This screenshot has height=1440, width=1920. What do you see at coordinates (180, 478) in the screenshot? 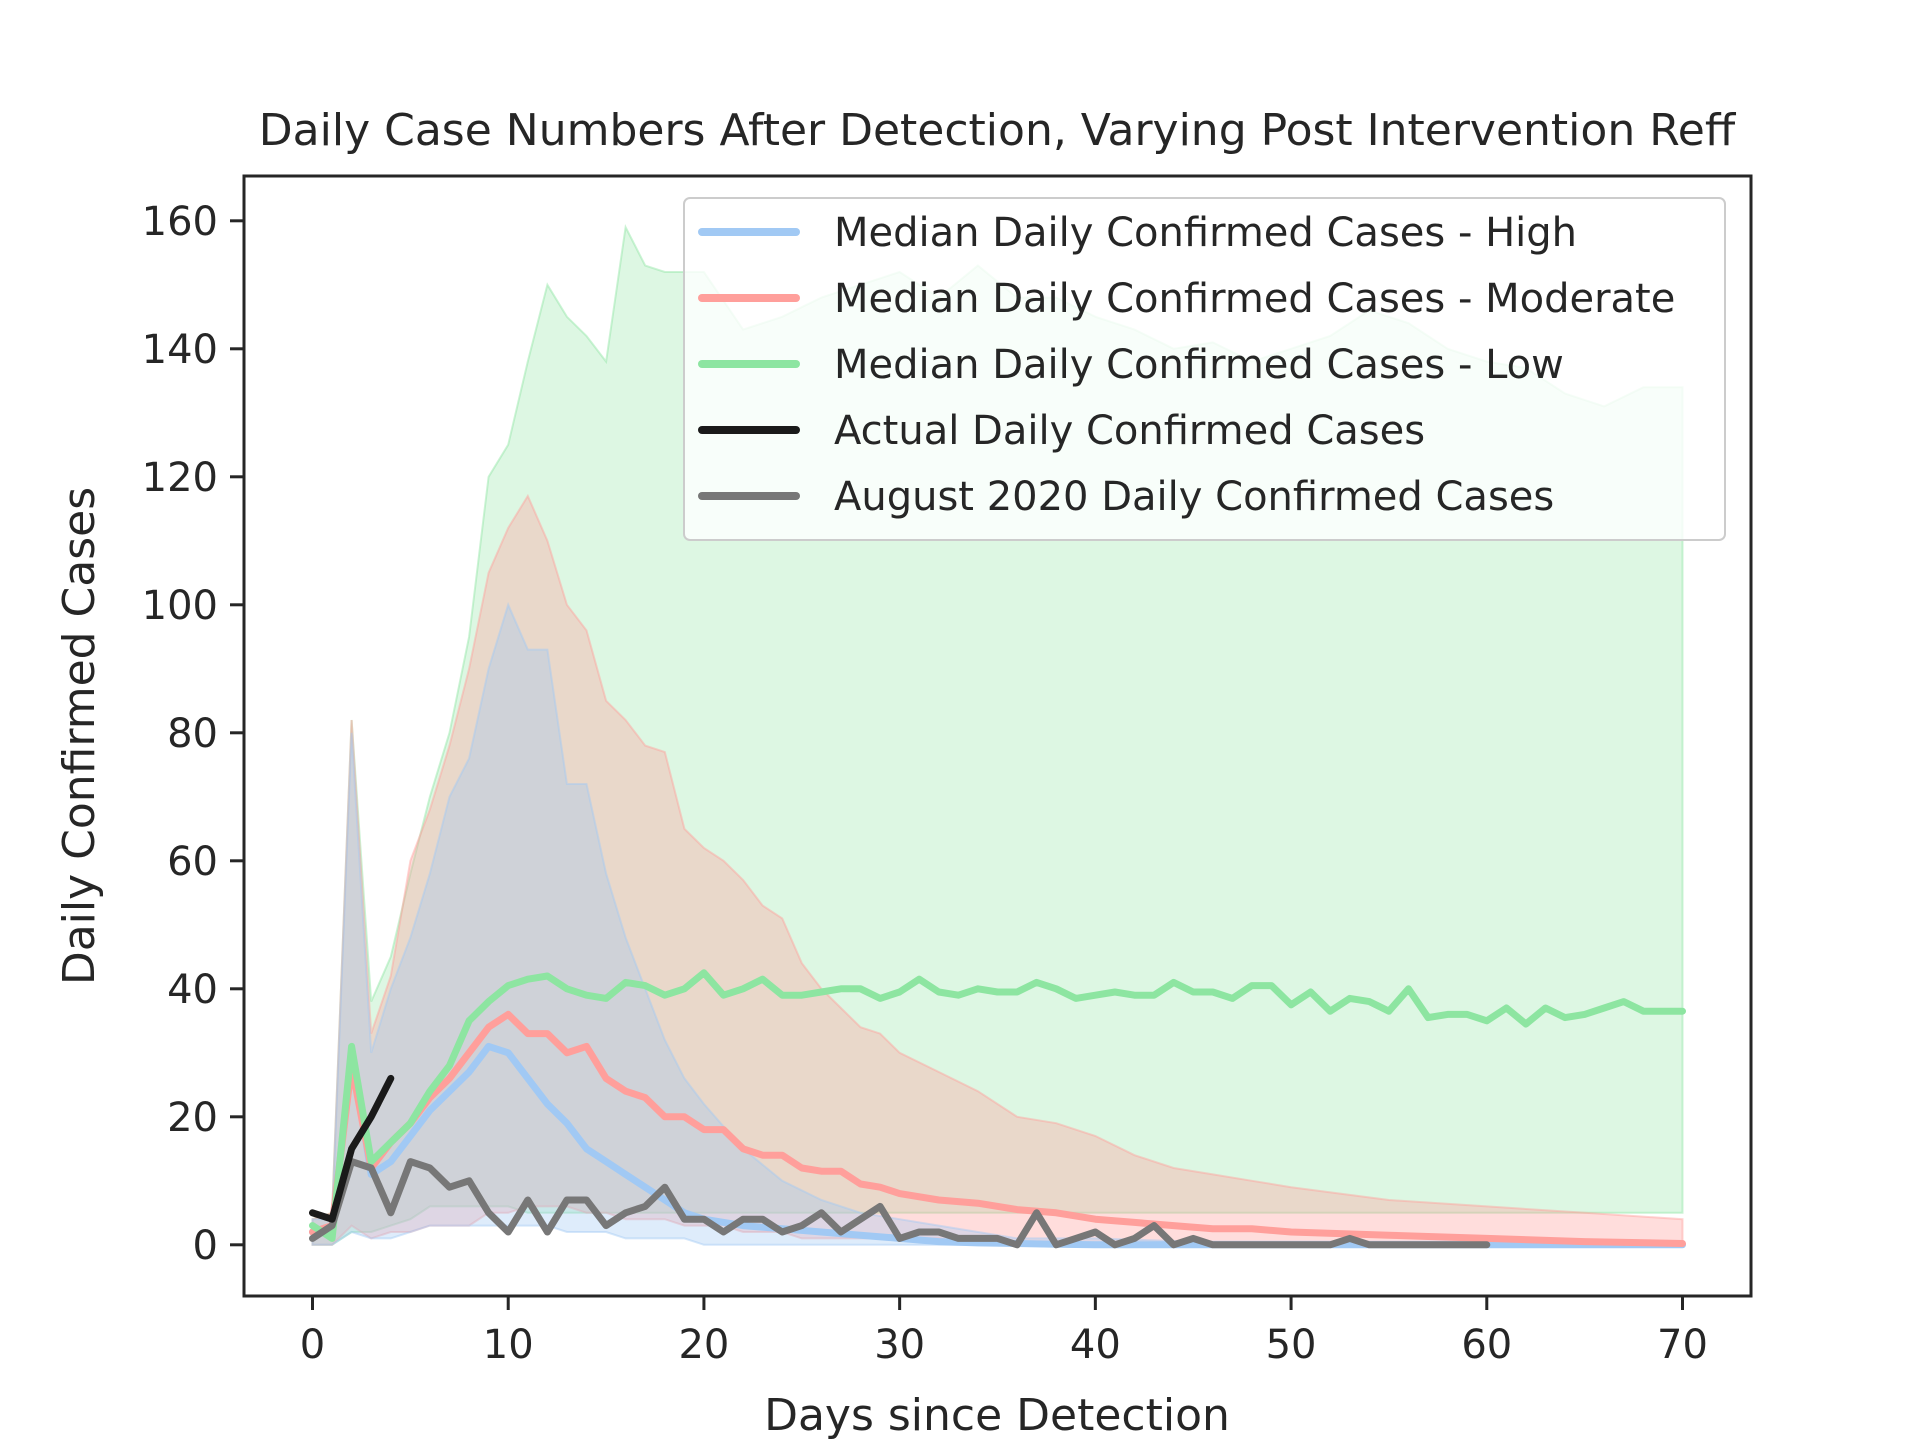
I see `y-tick-label: 120` at bounding box center [180, 478].